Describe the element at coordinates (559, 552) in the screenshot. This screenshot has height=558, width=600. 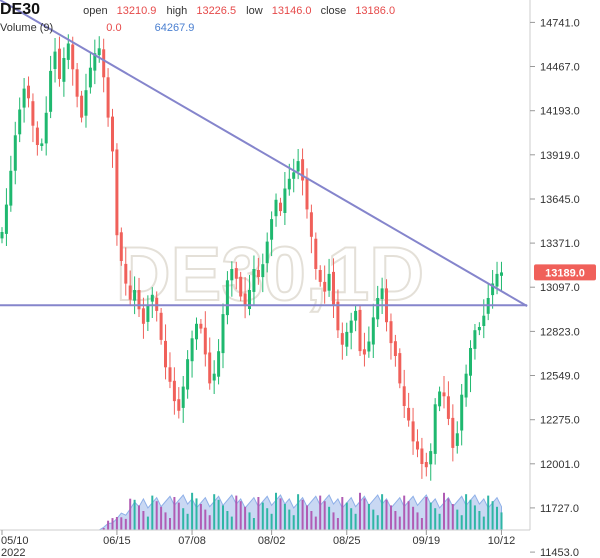
I see `y-tick-label: 11453.0` at that location.